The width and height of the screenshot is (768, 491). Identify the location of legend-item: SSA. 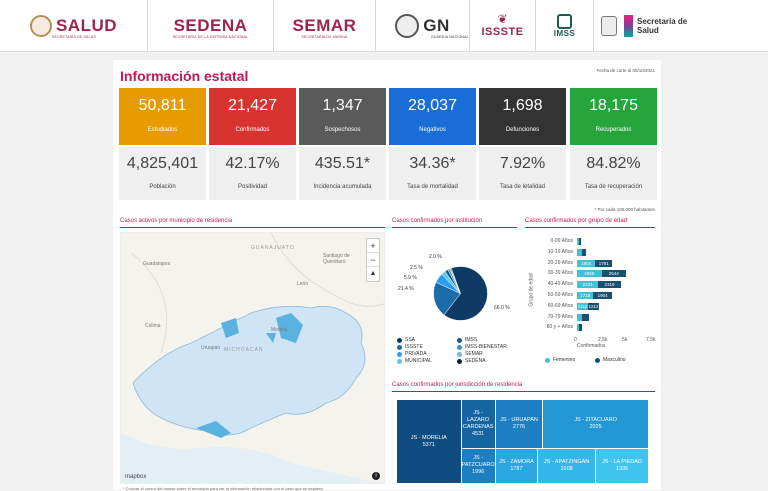
(406, 340).